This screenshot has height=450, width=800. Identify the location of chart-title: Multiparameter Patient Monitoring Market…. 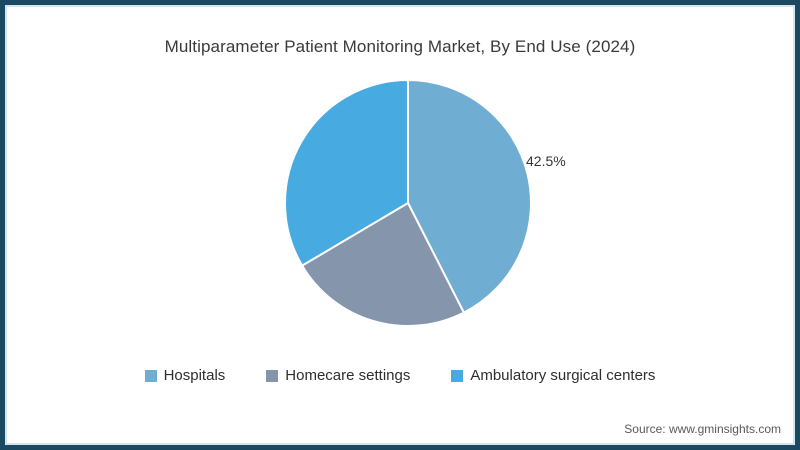
(400, 46).